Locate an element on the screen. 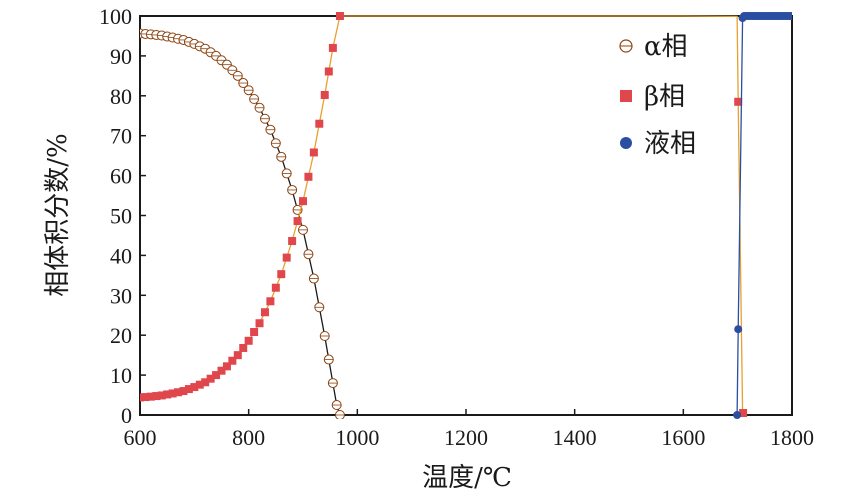  y-tick-label: 40 is located at coordinates (121, 255).